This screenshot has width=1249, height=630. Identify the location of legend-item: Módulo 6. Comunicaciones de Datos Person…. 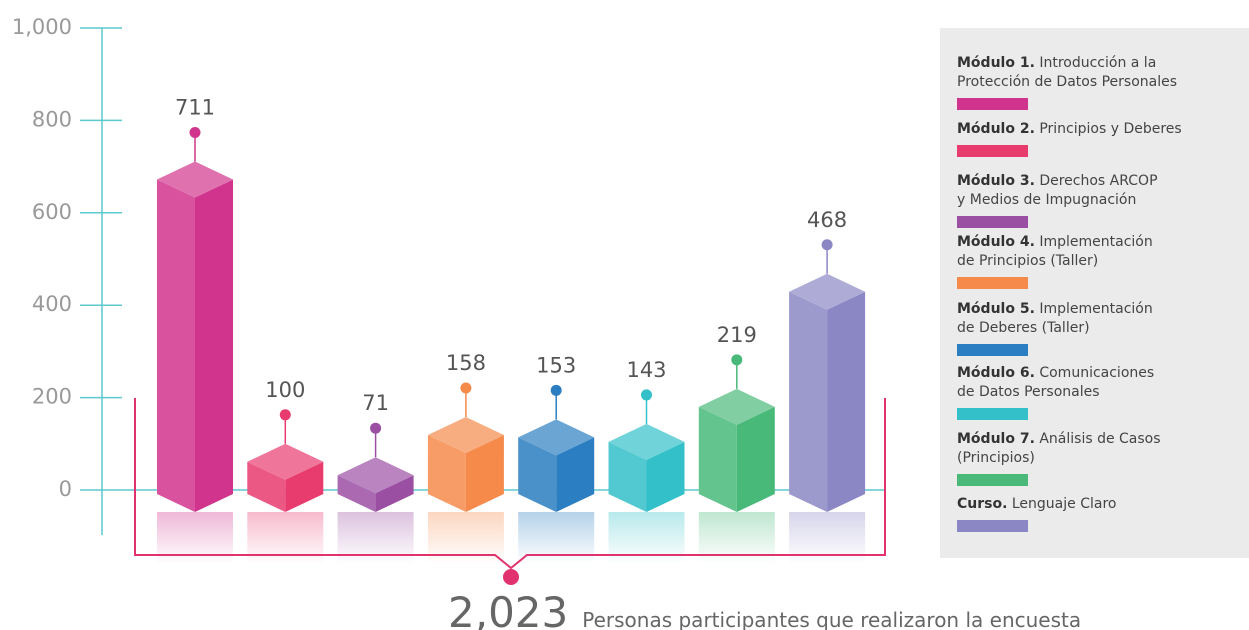
(1102, 392).